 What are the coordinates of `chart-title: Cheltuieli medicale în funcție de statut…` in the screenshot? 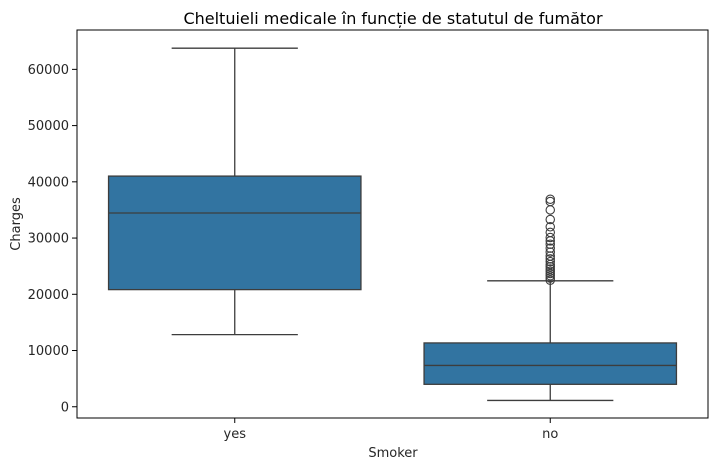 It's located at (392, 18).